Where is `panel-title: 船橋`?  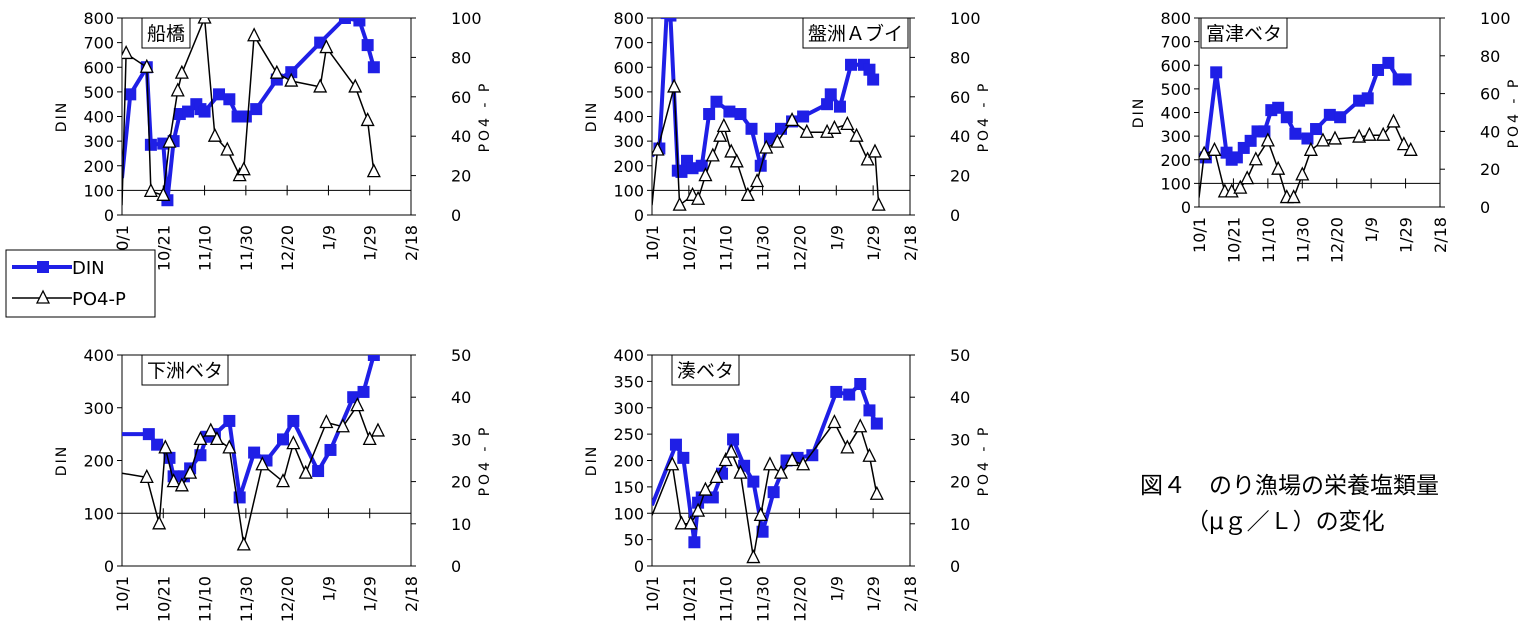
panel-title: 船橋 is located at coordinates (166, 34).